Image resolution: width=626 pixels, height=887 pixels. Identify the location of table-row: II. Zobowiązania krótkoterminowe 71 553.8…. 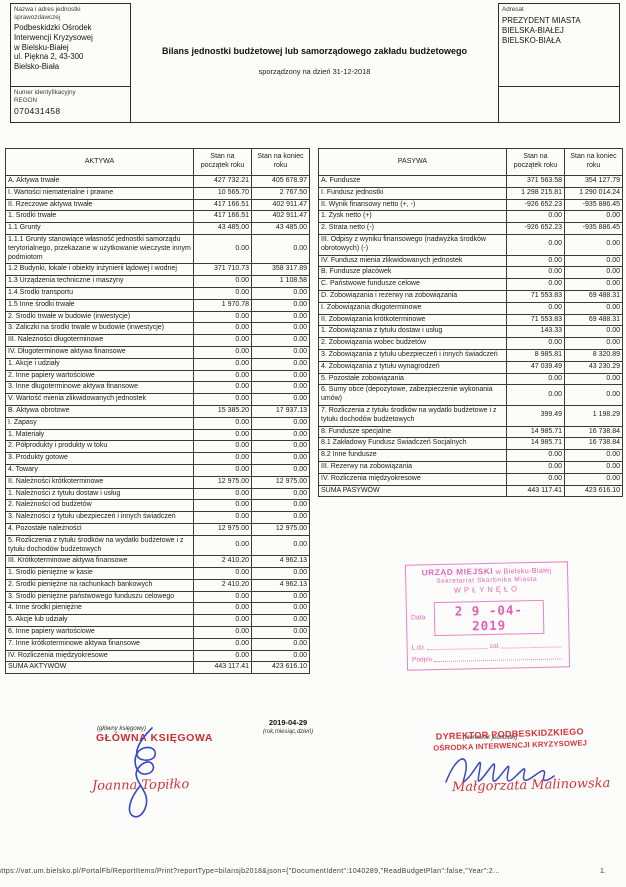
(470, 320).